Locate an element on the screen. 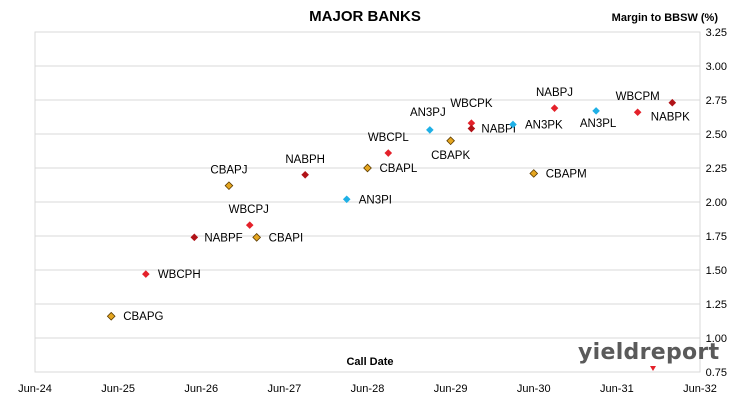  data-point-wbcph is located at coordinates (146, 274).